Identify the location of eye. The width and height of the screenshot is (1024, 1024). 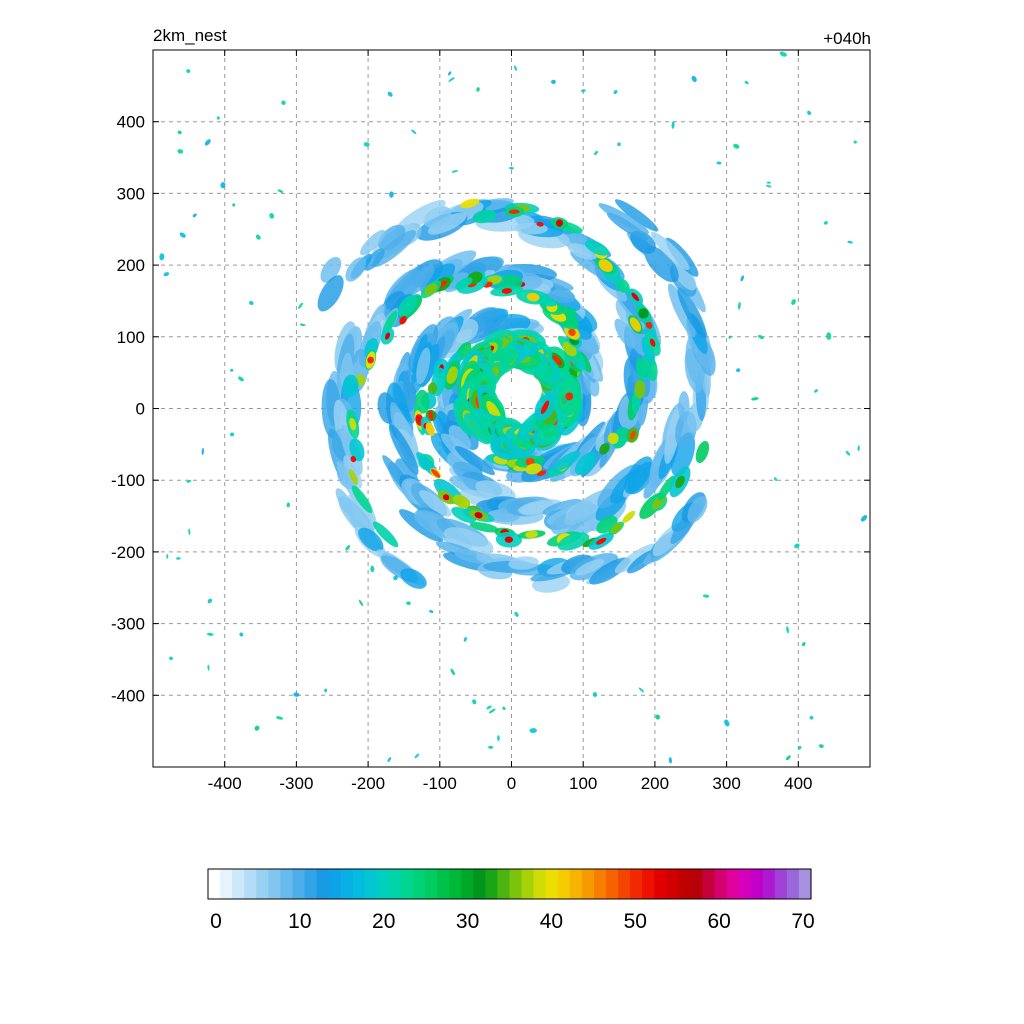
(525, 390).